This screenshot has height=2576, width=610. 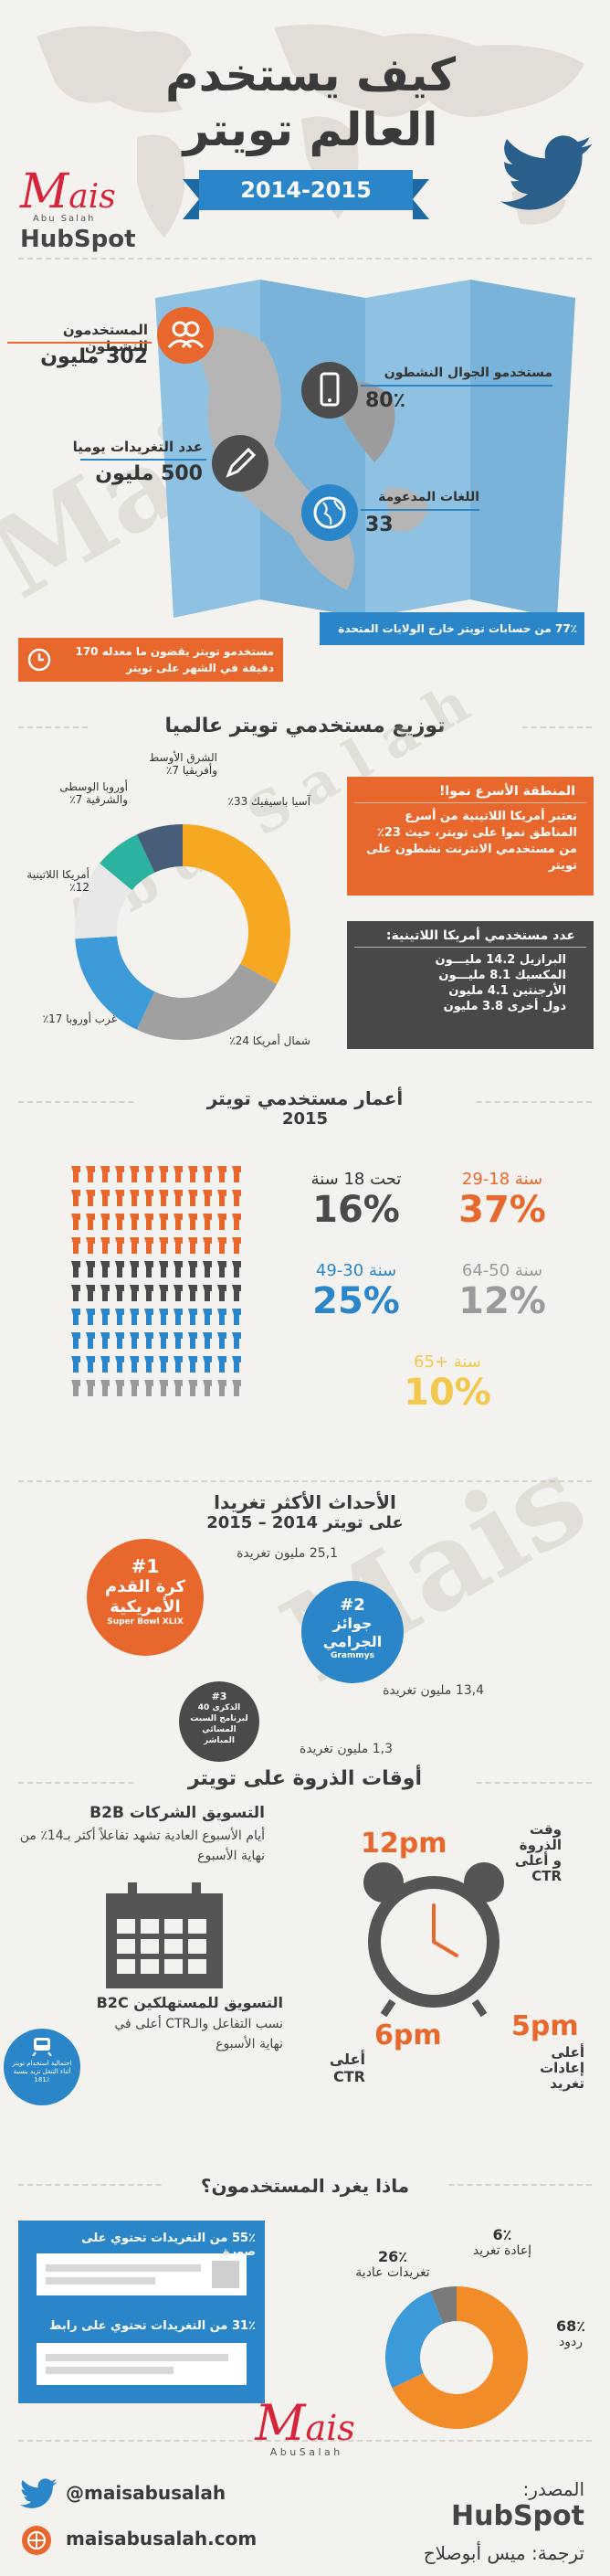 I want to click on mais-logo-text: ais, so click(x=92, y=197).